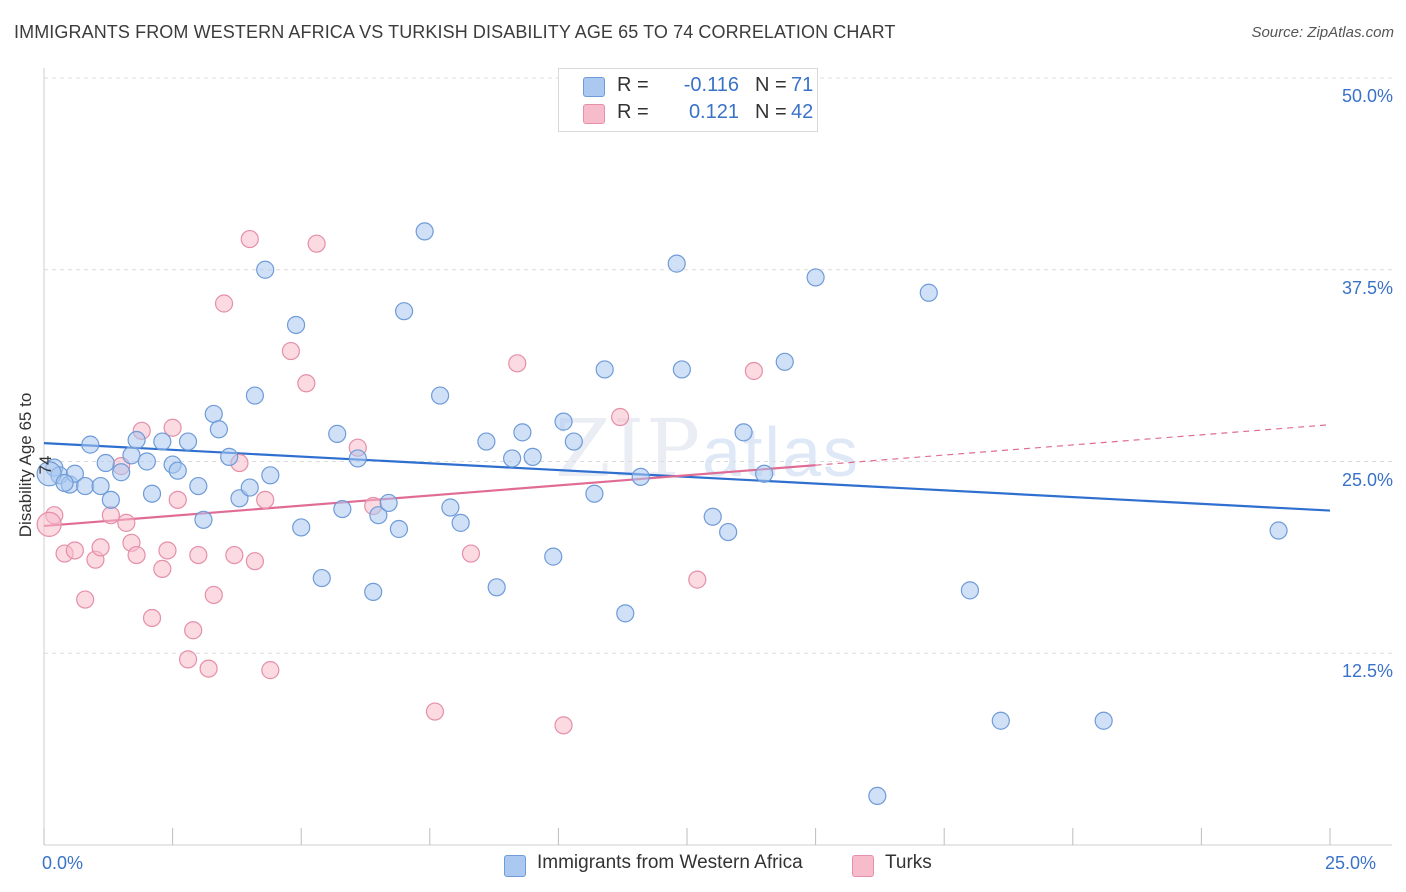  I want to click on r-value: -0.116, so click(711, 85).